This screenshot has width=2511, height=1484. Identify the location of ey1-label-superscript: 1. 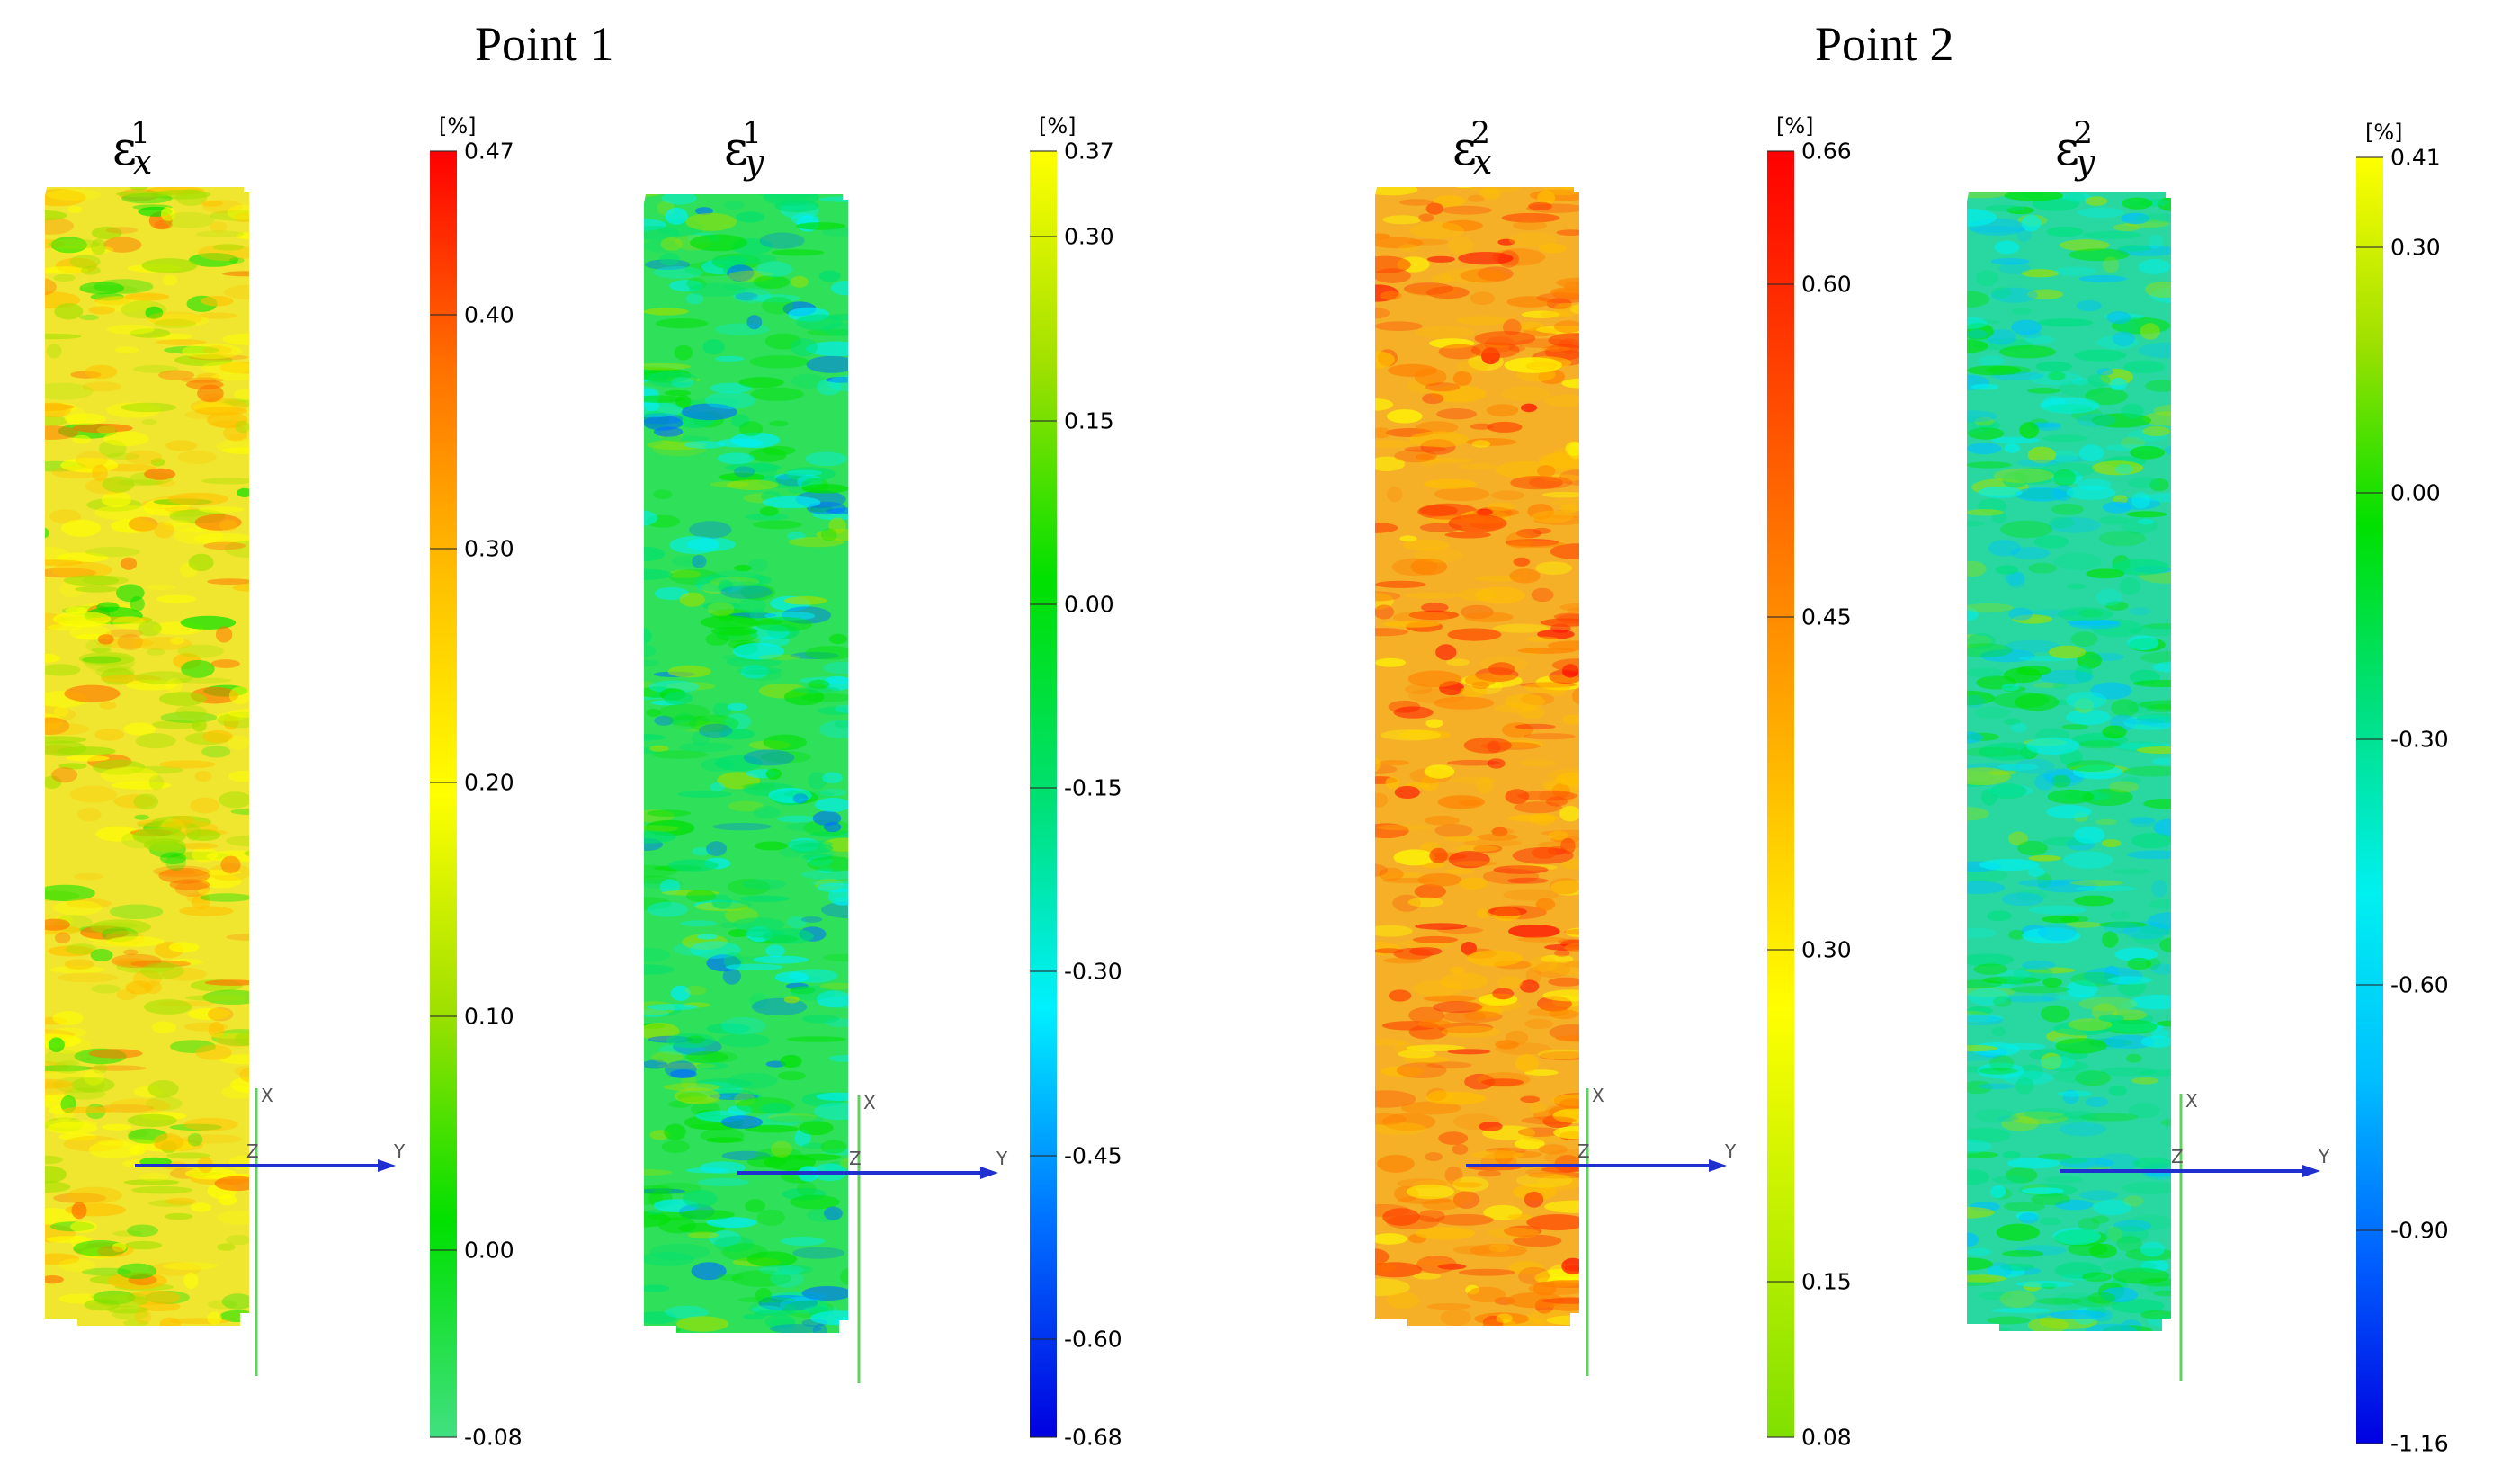
(752, 133).